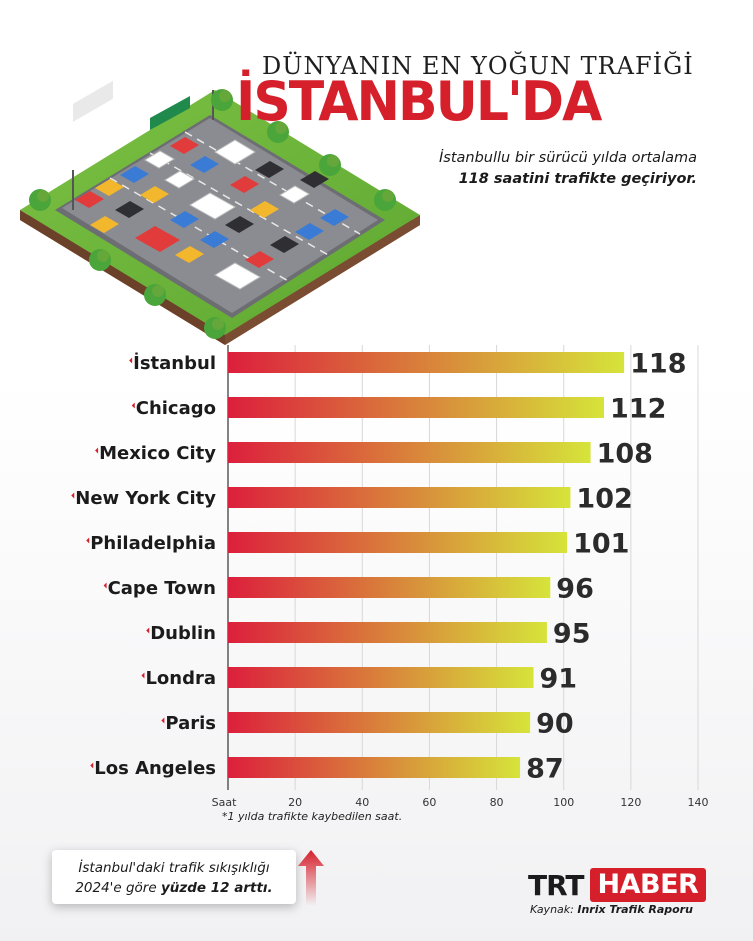 This screenshot has width=753, height=941. Describe the element at coordinates (145, 498) in the screenshot. I see `category-label: New York City` at that location.